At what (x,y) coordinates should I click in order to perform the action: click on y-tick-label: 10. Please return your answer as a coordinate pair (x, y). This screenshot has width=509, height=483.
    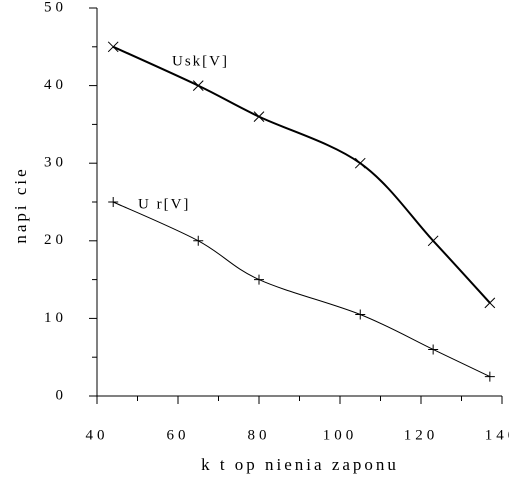
    Looking at the image, I should click on (55, 318).